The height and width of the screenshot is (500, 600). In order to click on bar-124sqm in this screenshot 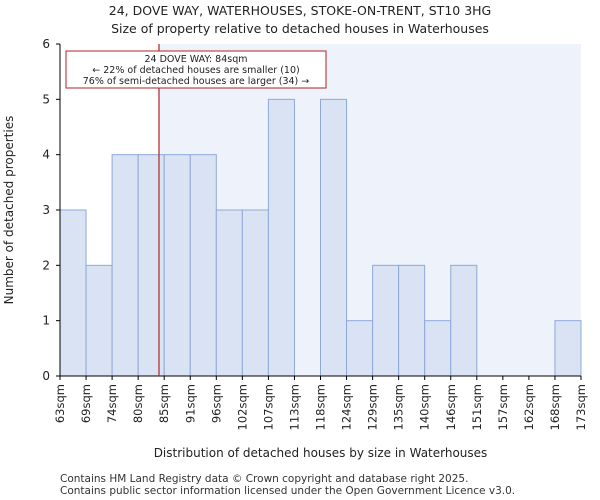, I will do `click(360, 348)`.